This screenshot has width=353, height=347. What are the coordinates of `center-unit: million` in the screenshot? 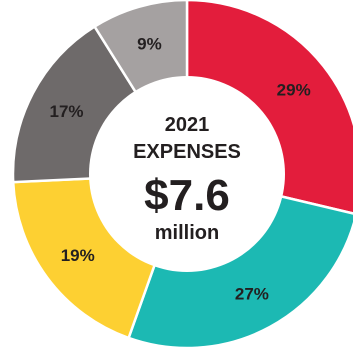 It's located at (187, 233).